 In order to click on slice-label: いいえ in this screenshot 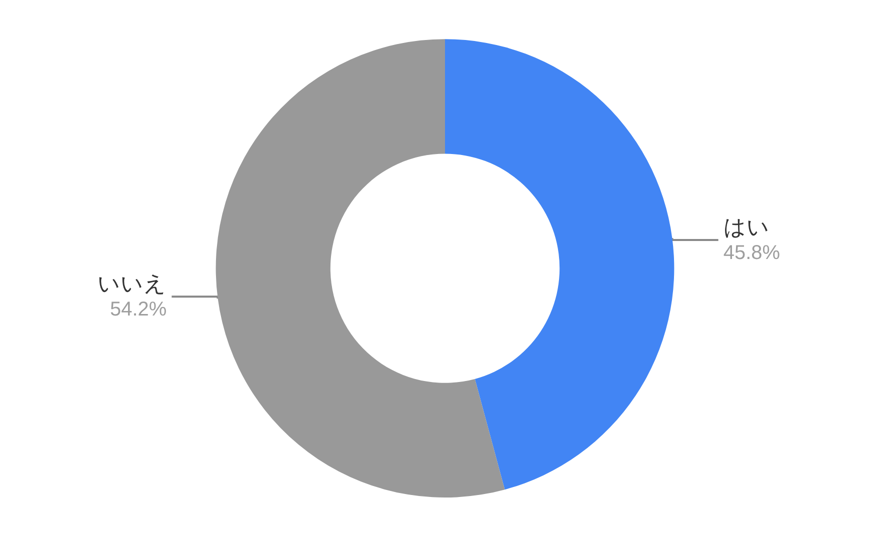, I will do `click(132, 285)`.